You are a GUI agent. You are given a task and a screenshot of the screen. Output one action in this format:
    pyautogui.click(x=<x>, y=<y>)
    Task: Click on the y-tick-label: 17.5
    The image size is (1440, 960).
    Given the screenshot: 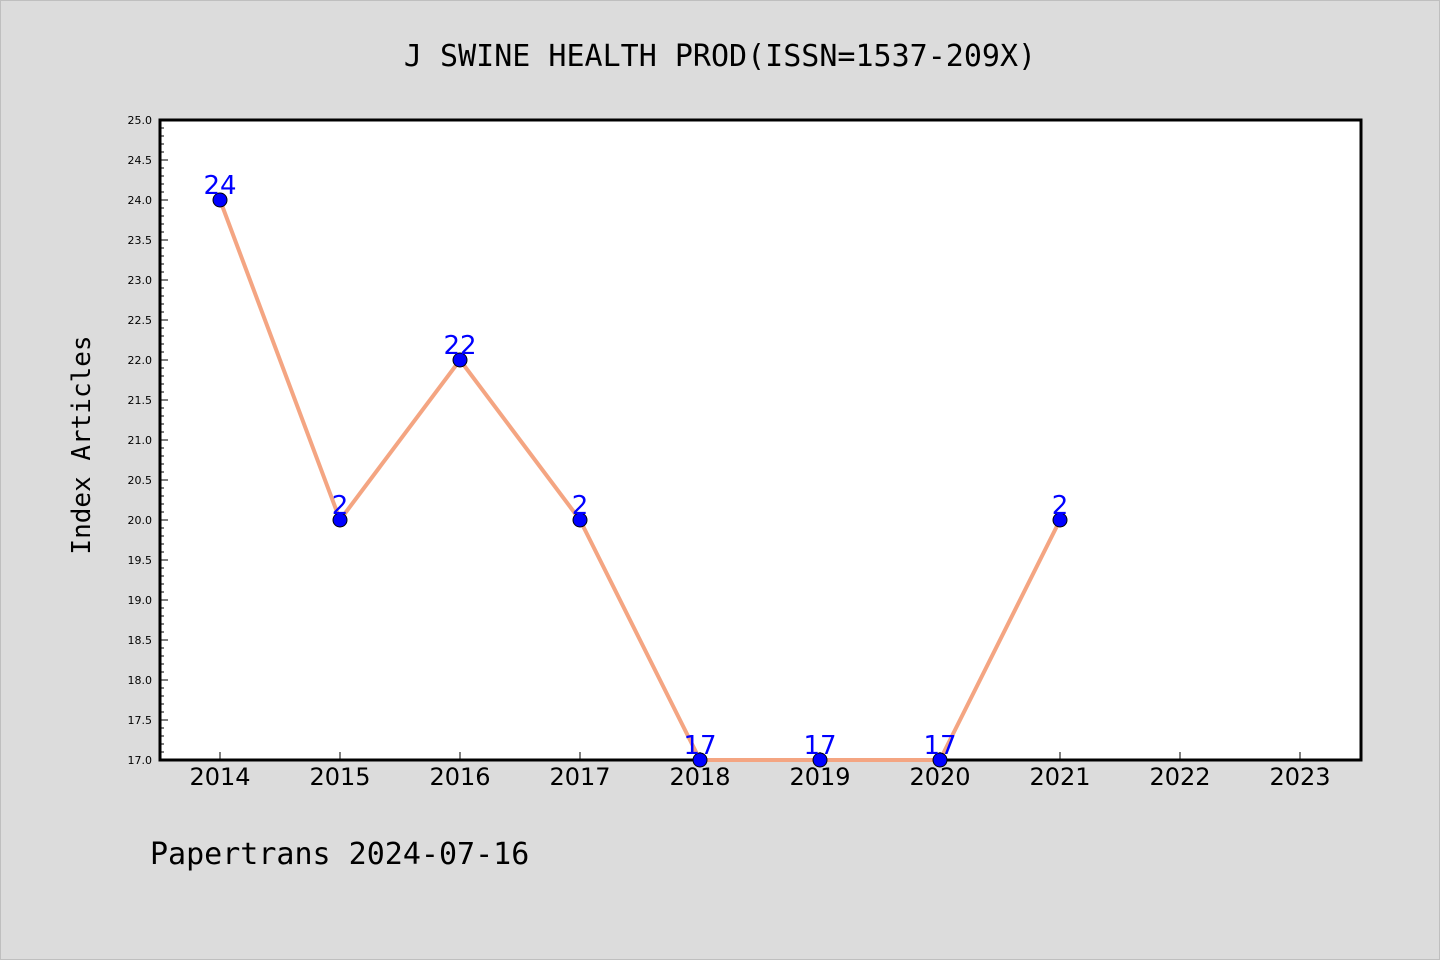 What is the action you would take?
    pyautogui.click(x=140, y=720)
    